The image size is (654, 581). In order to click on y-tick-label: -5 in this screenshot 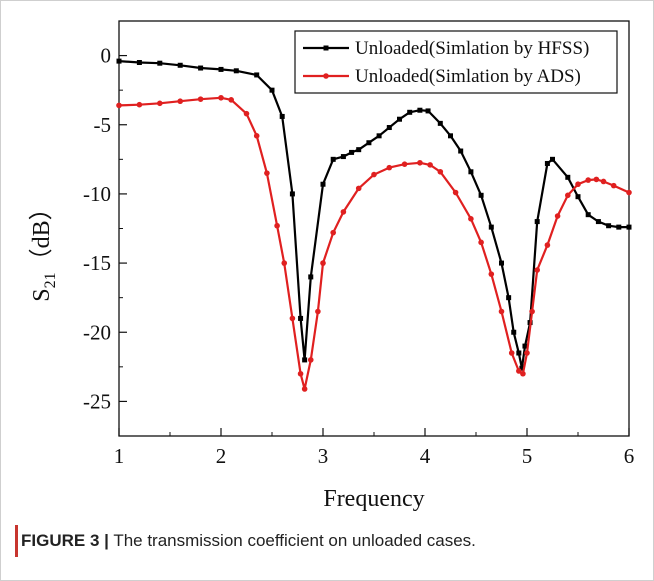, I will do `click(103, 125)`.